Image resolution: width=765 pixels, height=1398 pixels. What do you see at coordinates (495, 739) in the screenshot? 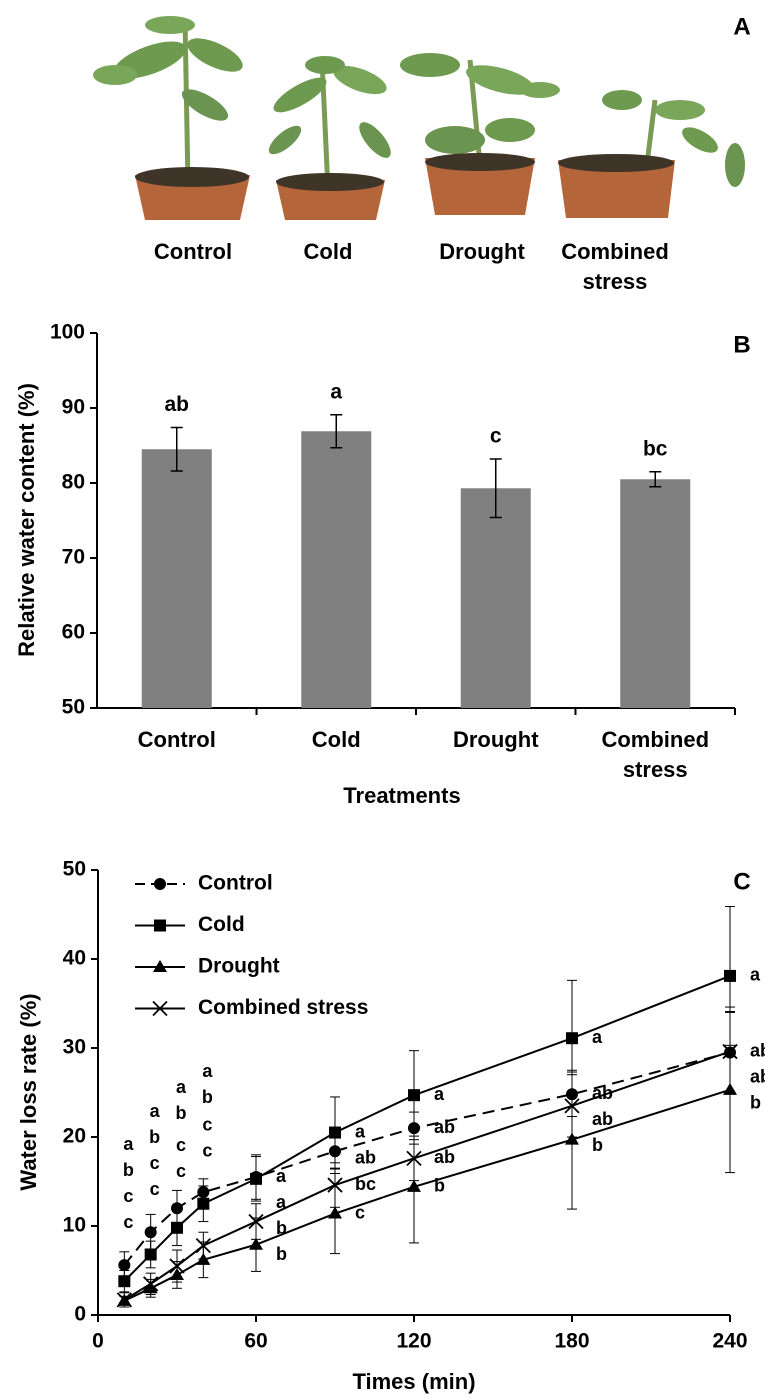
I see `x-tick-label: Drought` at bounding box center [495, 739].